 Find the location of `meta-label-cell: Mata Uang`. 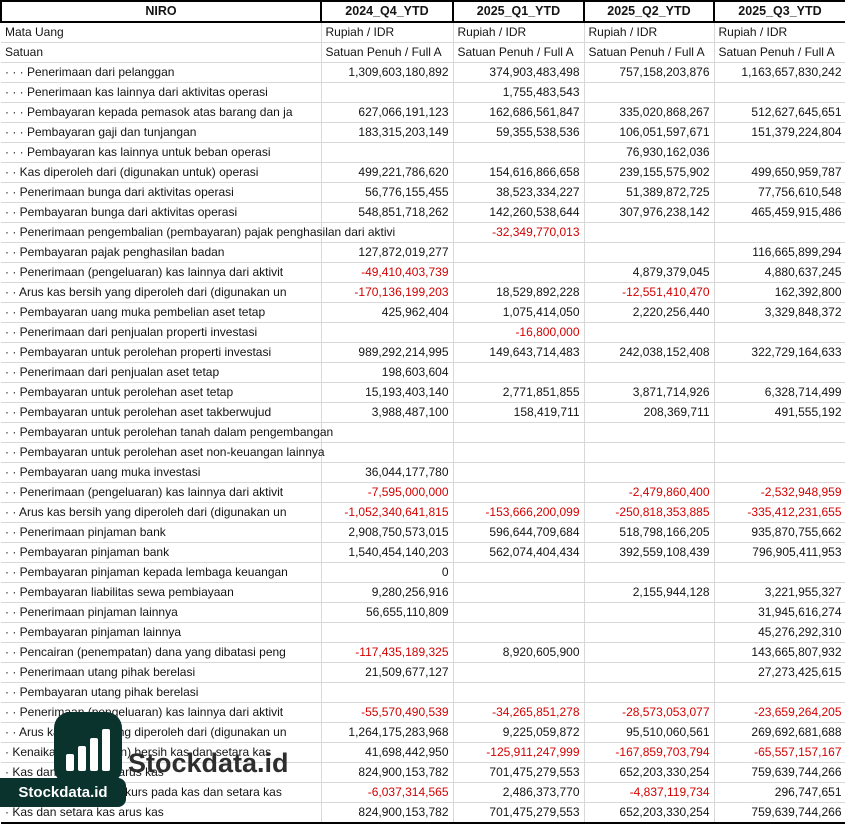

meta-label-cell: Mata Uang is located at coordinates (161, 32).